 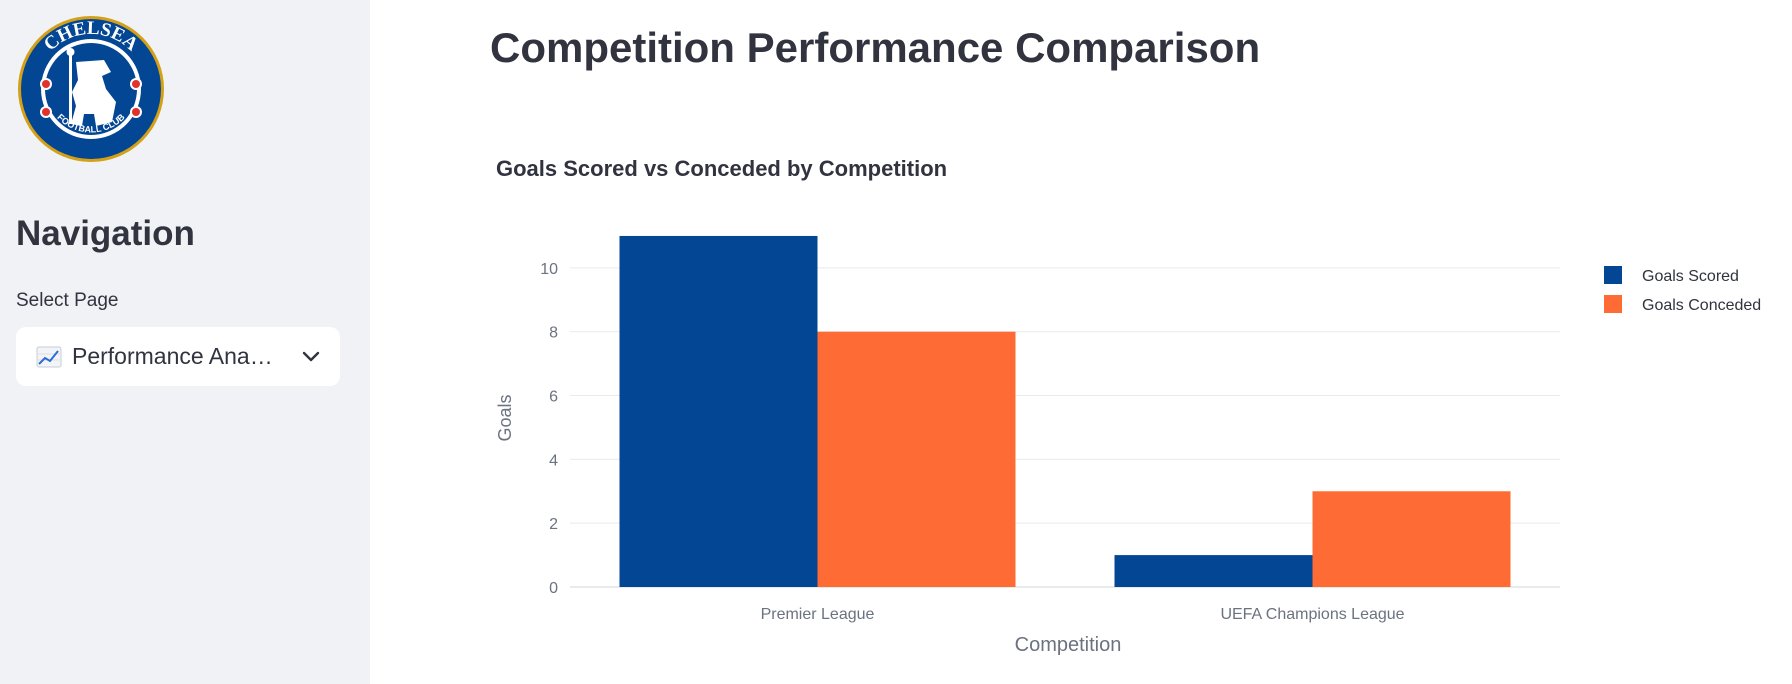 What do you see at coordinates (1068, 645) in the screenshot?
I see `x-axis-label: Competition` at bounding box center [1068, 645].